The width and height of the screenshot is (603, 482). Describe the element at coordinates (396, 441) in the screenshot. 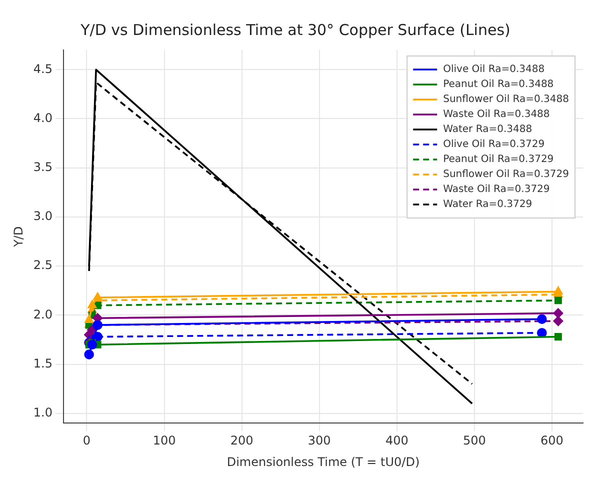

I see `x-tick-label: 400` at that location.